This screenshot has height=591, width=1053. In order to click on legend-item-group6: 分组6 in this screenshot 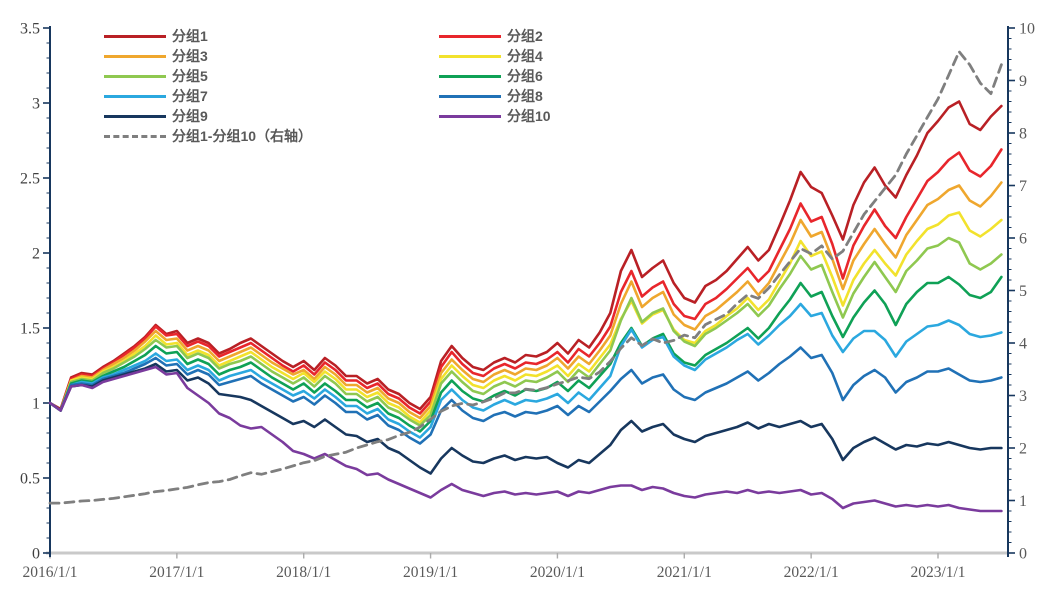, I will do `click(495, 76)`.